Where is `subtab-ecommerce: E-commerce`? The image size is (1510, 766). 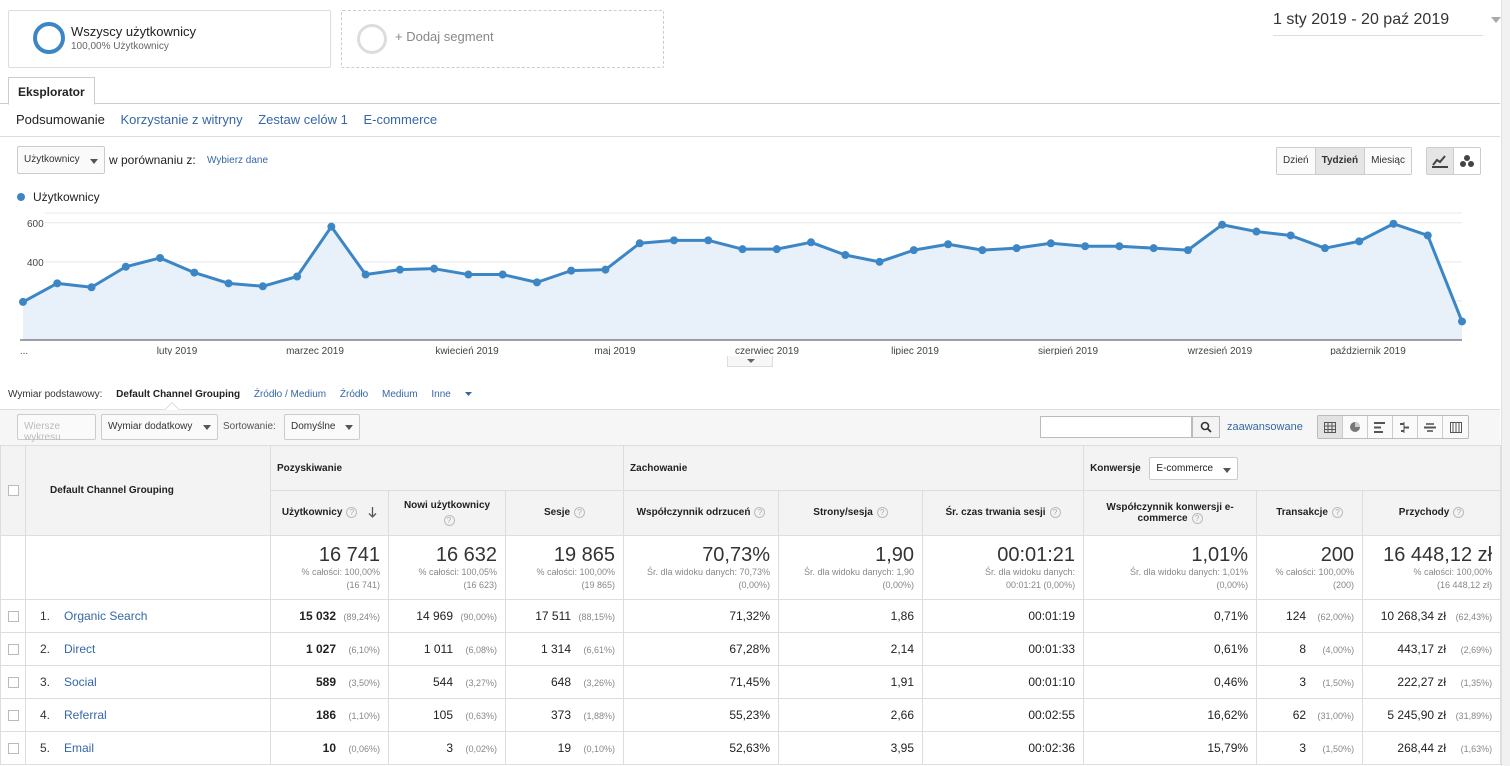
subtab-ecommerce: E-commerce is located at coordinates (400, 119).